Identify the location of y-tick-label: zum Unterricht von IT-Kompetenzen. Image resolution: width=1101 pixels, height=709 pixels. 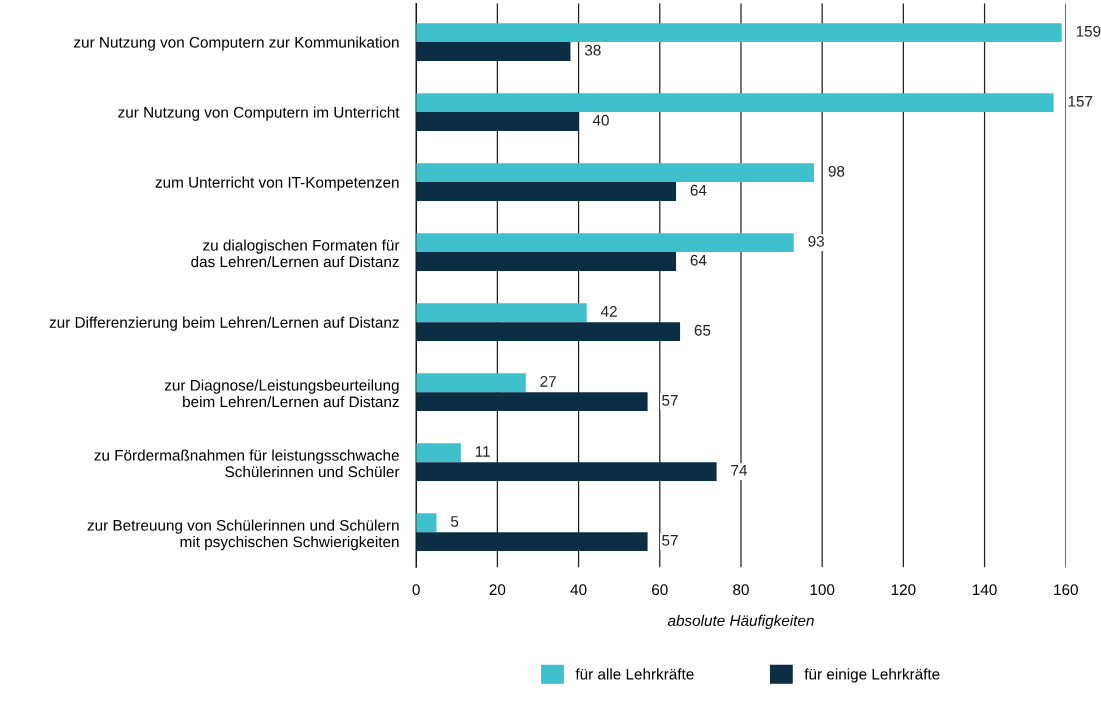
(277, 183).